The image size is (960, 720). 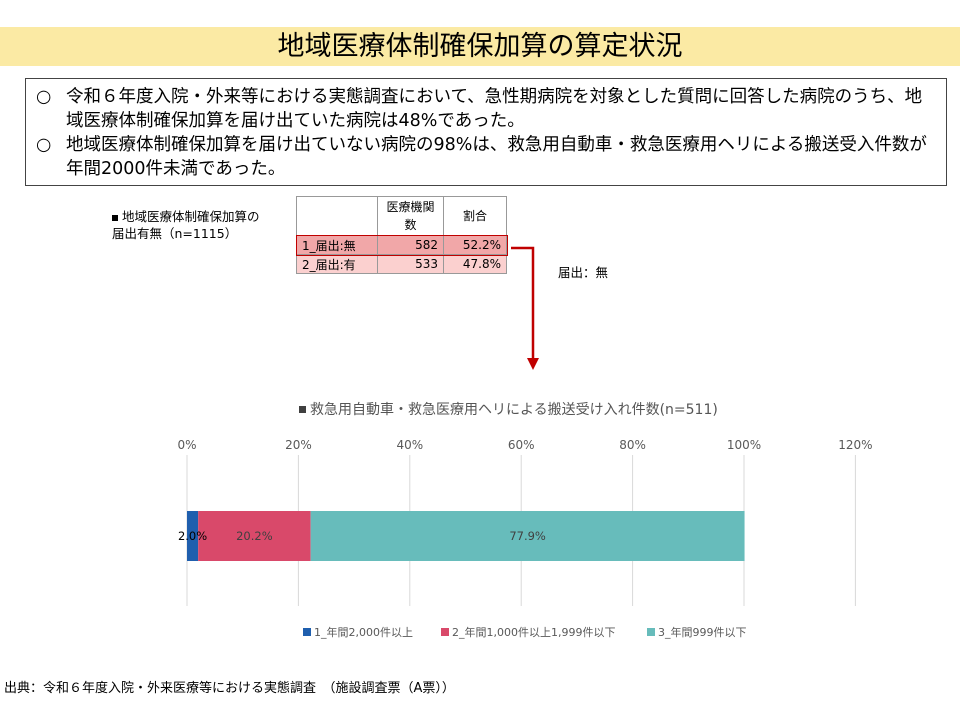 What do you see at coordinates (533, 632) in the screenshot?
I see `legend-label: 2_年間1,000件以上1,999件以下` at bounding box center [533, 632].